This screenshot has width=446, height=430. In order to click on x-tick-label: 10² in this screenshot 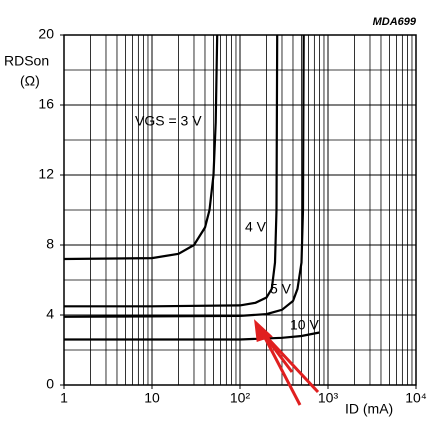, I will do `click(240, 398)`.